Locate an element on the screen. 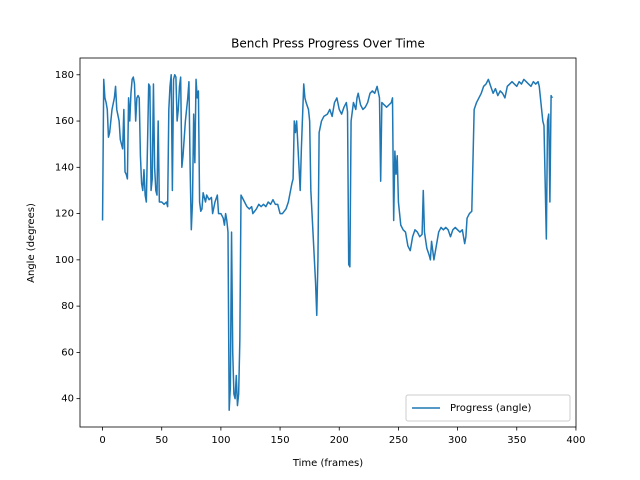 This screenshot has width=640, height=480. x-tick-label: 200 is located at coordinates (339, 440).